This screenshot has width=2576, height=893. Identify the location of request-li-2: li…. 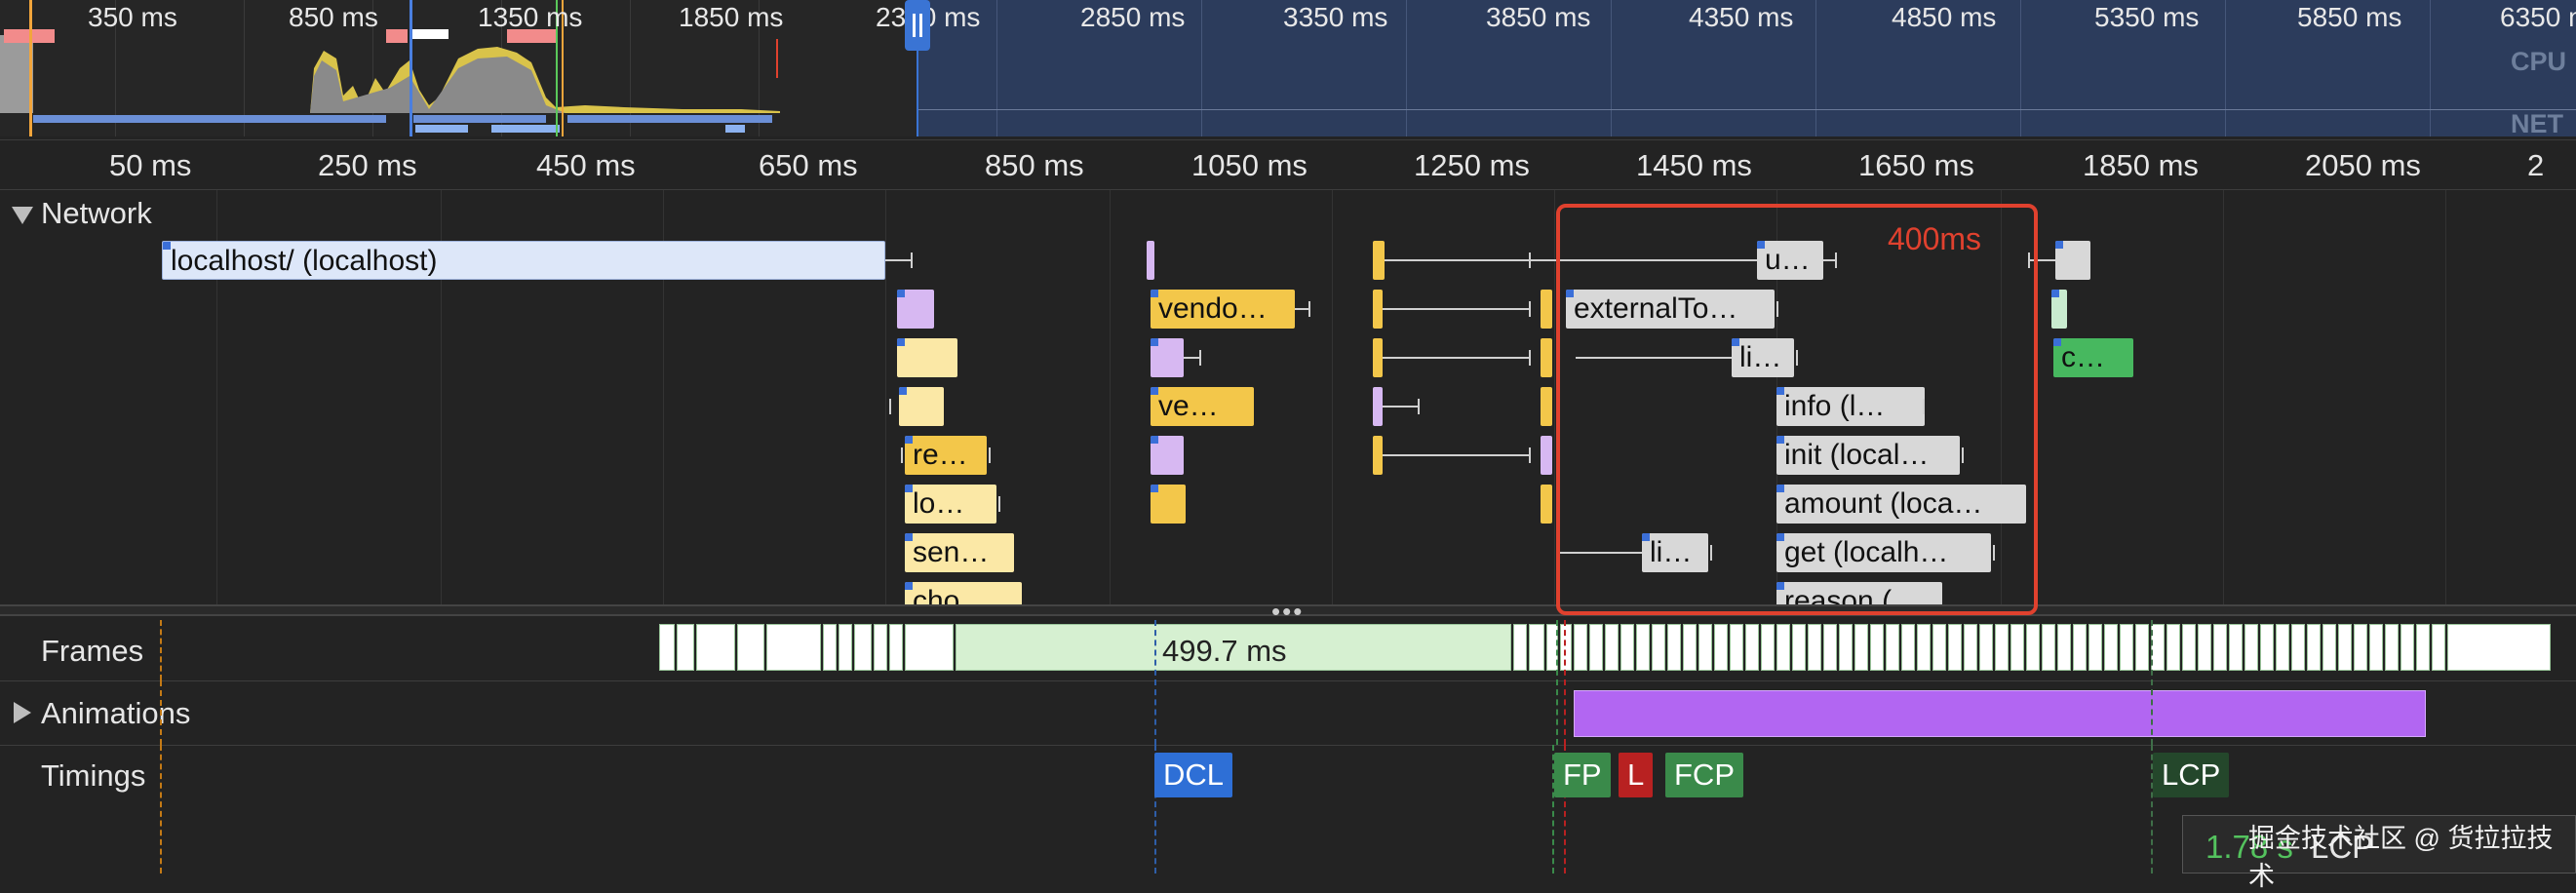
(1675, 552).